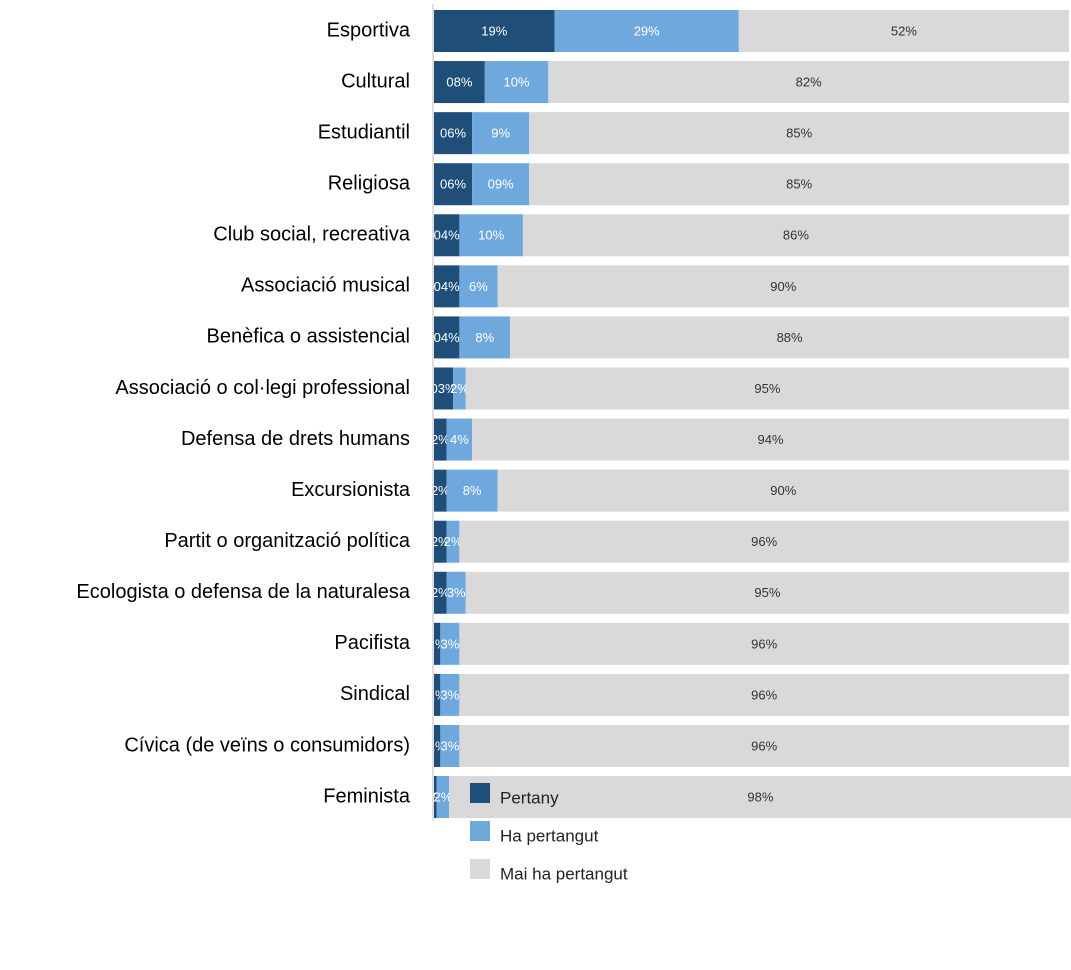 This screenshot has height=970, width=1071. Describe the element at coordinates (369, 183) in the screenshot. I see `category-label: Religiosa` at that location.